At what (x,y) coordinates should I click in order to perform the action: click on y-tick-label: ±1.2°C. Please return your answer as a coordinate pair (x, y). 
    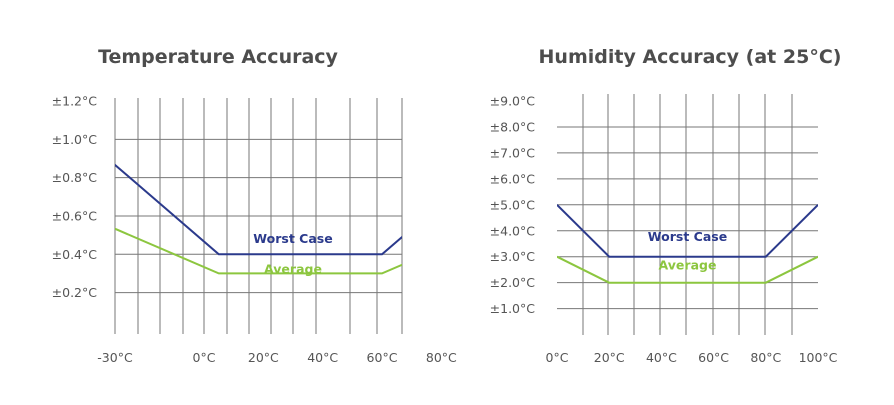
    Looking at the image, I should click on (75, 101).